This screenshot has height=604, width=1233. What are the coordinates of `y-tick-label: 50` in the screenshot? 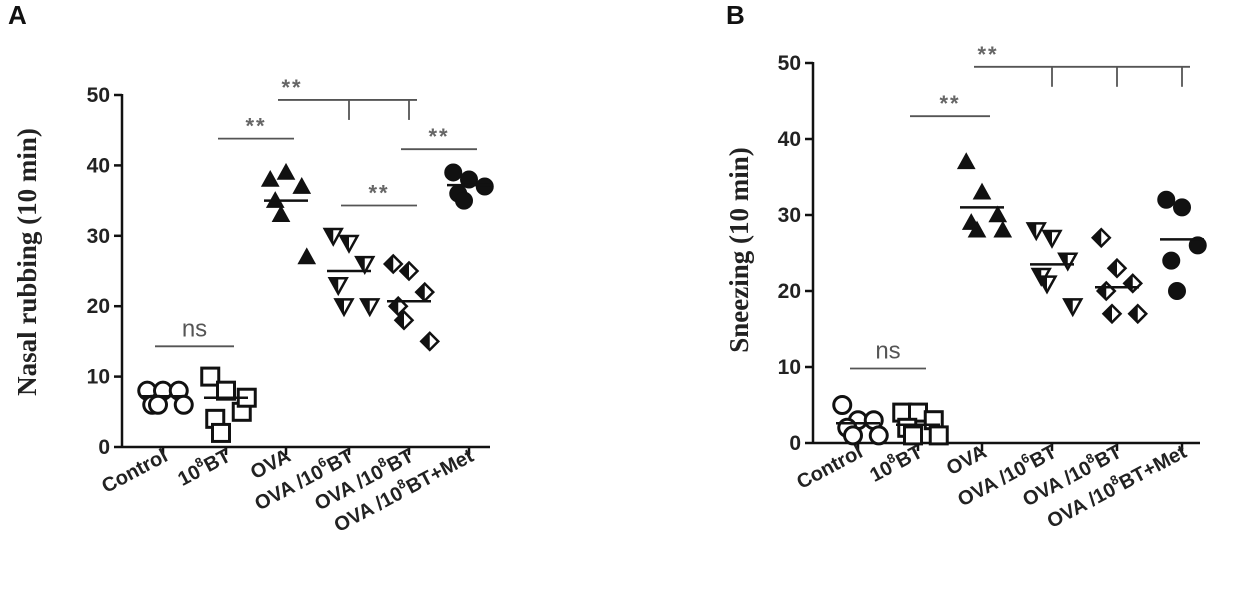 It's located at (98, 95).